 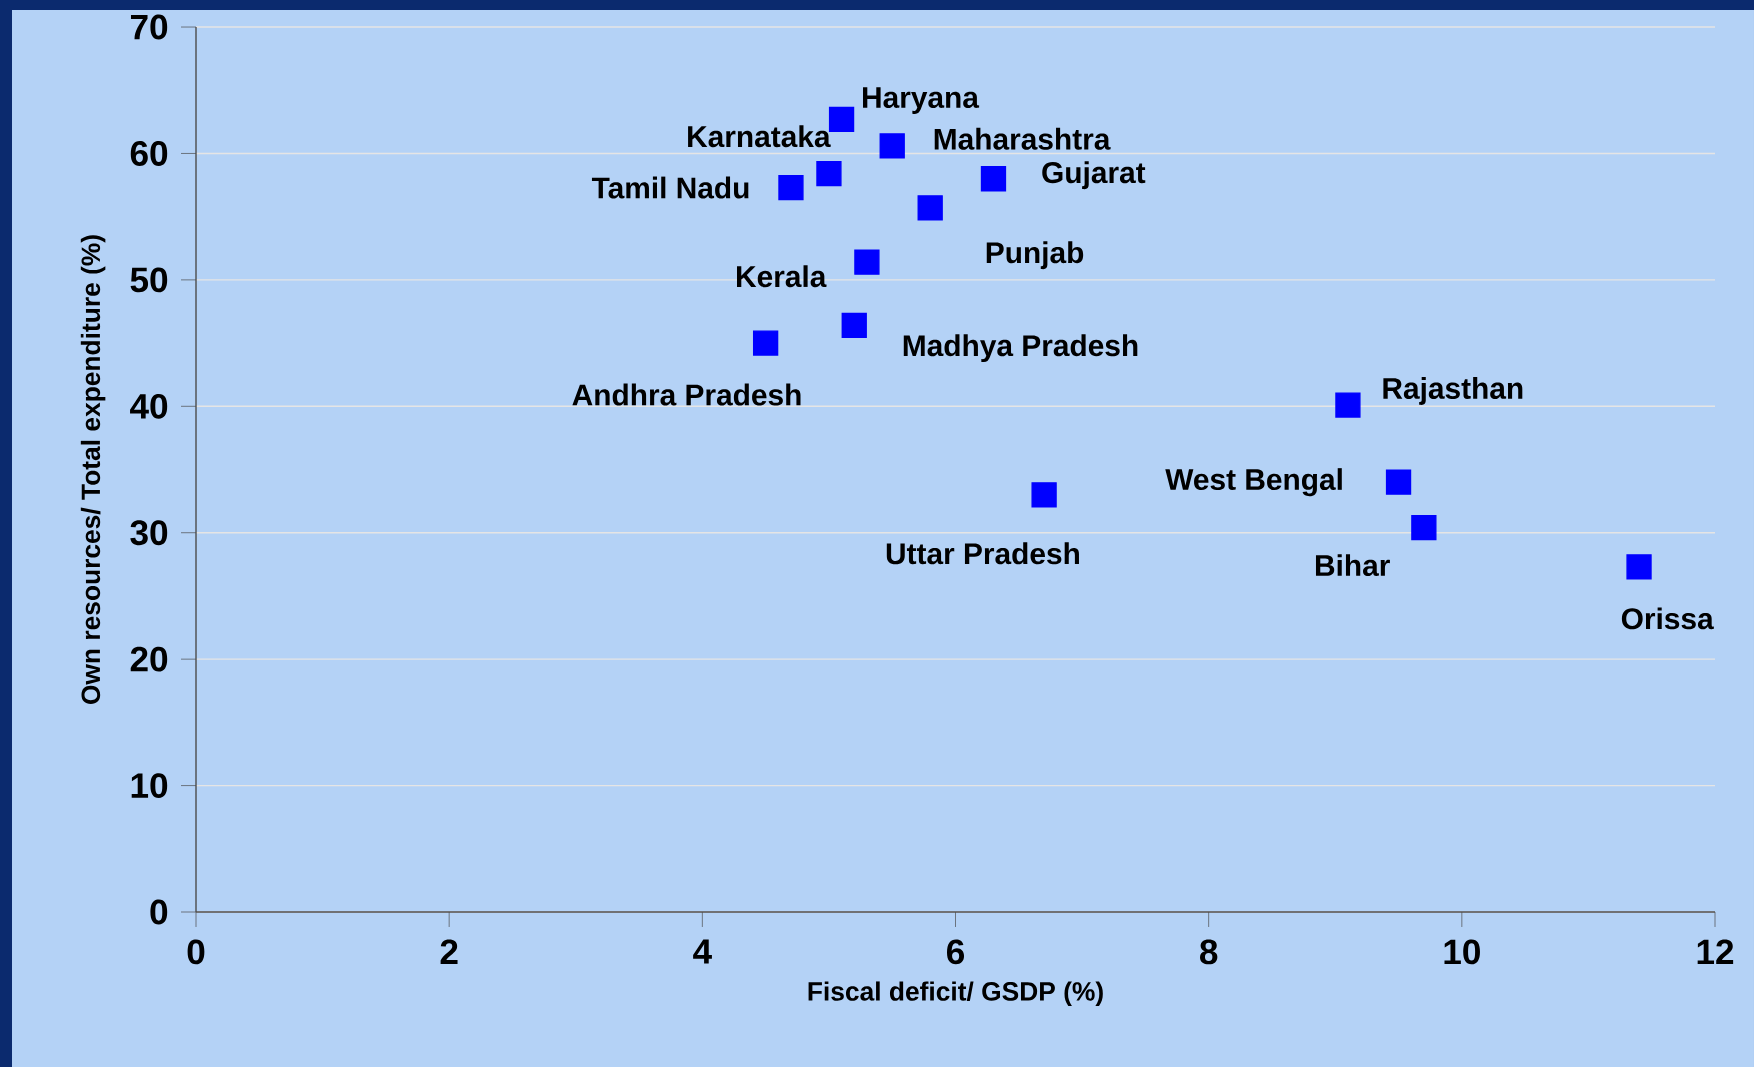 What do you see at coordinates (670, 187) in the screenshot?
I see `data-label: Tamil Nadu` at bounding box center [670, 187].